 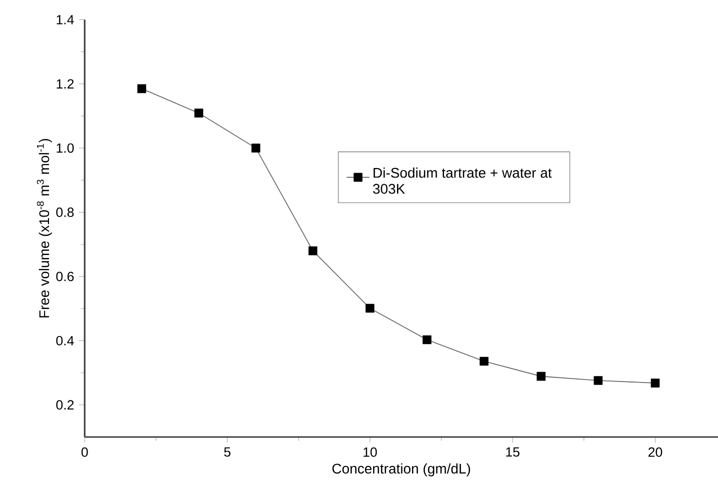 What do you see at coordinates (65, 84) in the screenshot?
I see `y-tick-label: 1.2` at bounding box center [65, 84].